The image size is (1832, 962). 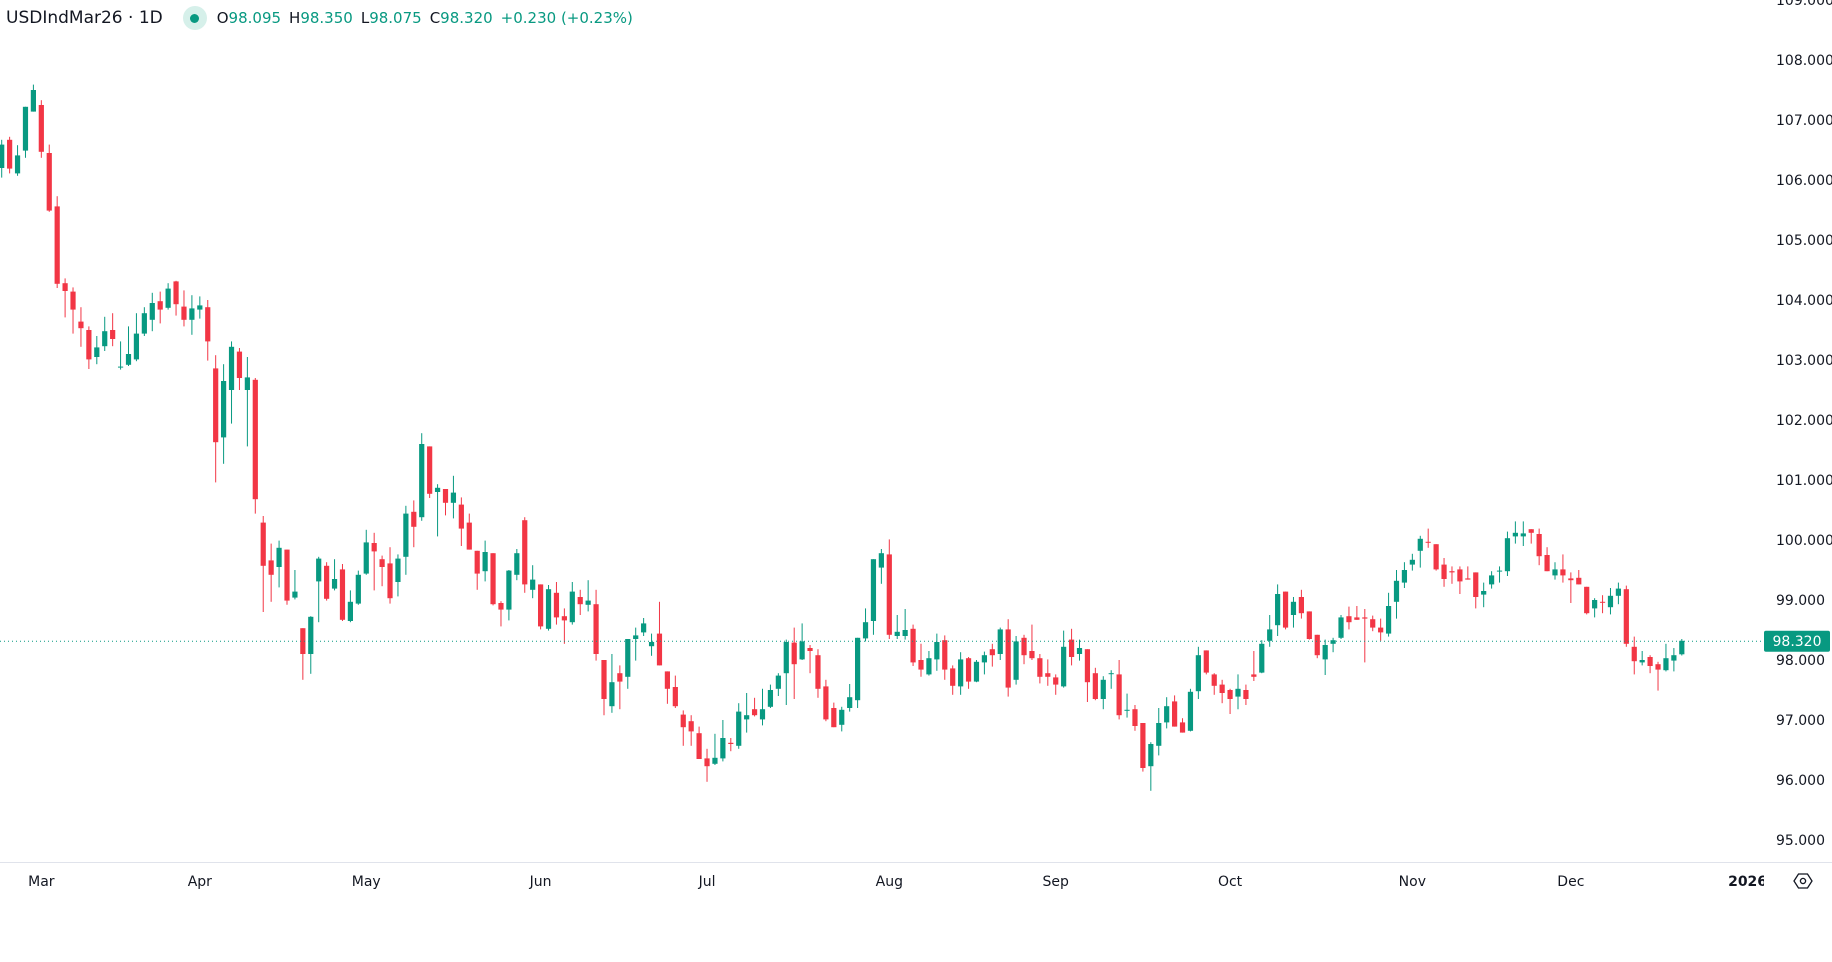 I want to click on market-status-icon, so click(x=194, y=18).